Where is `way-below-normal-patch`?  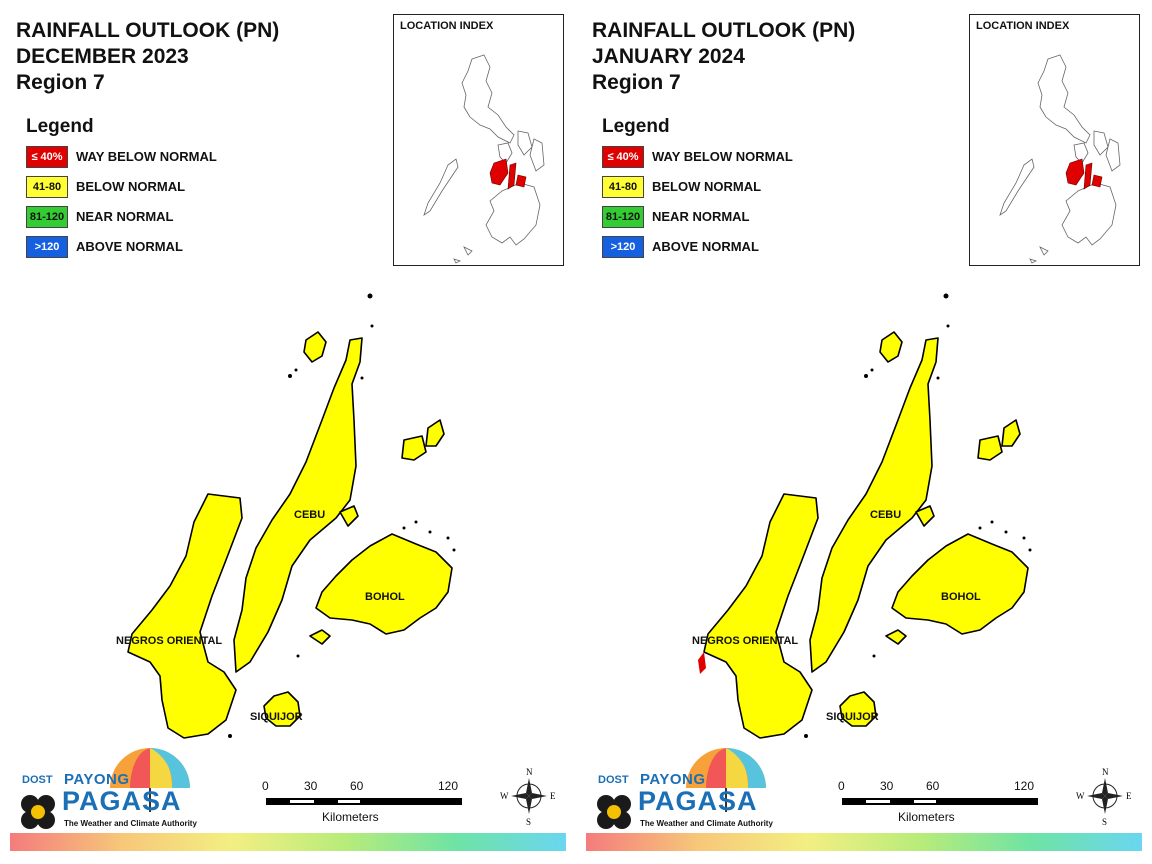
way-below-normal-patch is located at coordinates (702, 663).